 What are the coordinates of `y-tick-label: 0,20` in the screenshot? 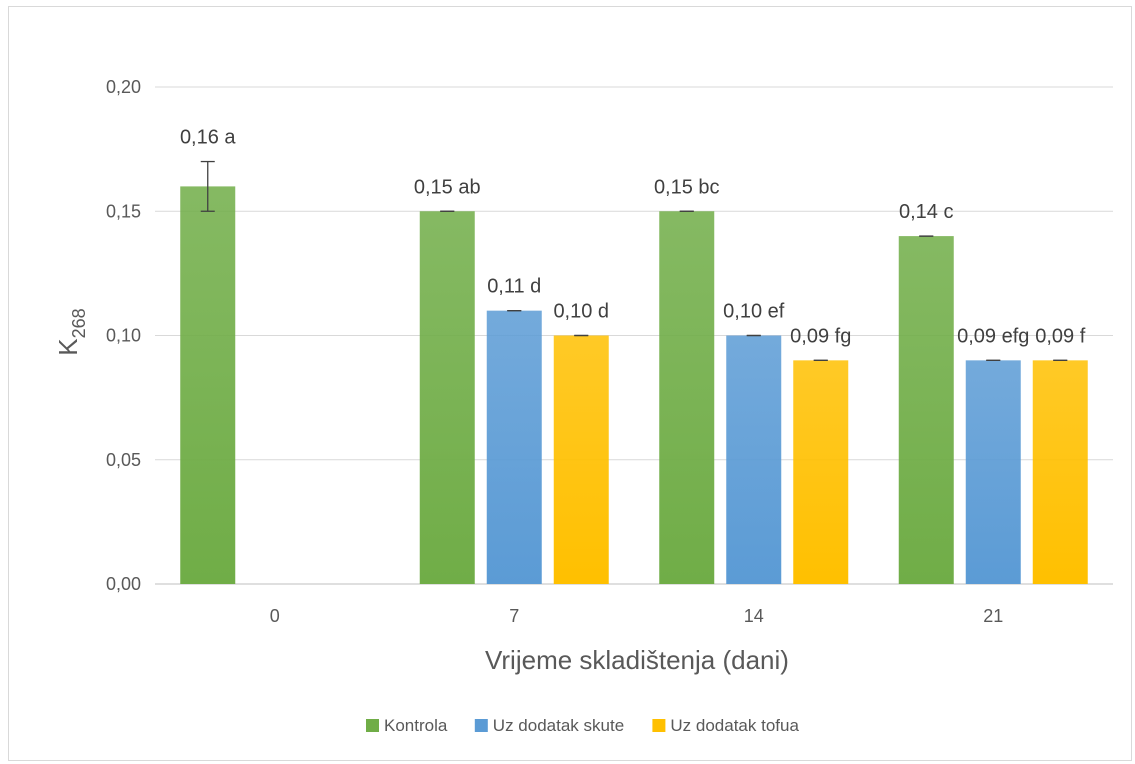 It's located at (123, 87).